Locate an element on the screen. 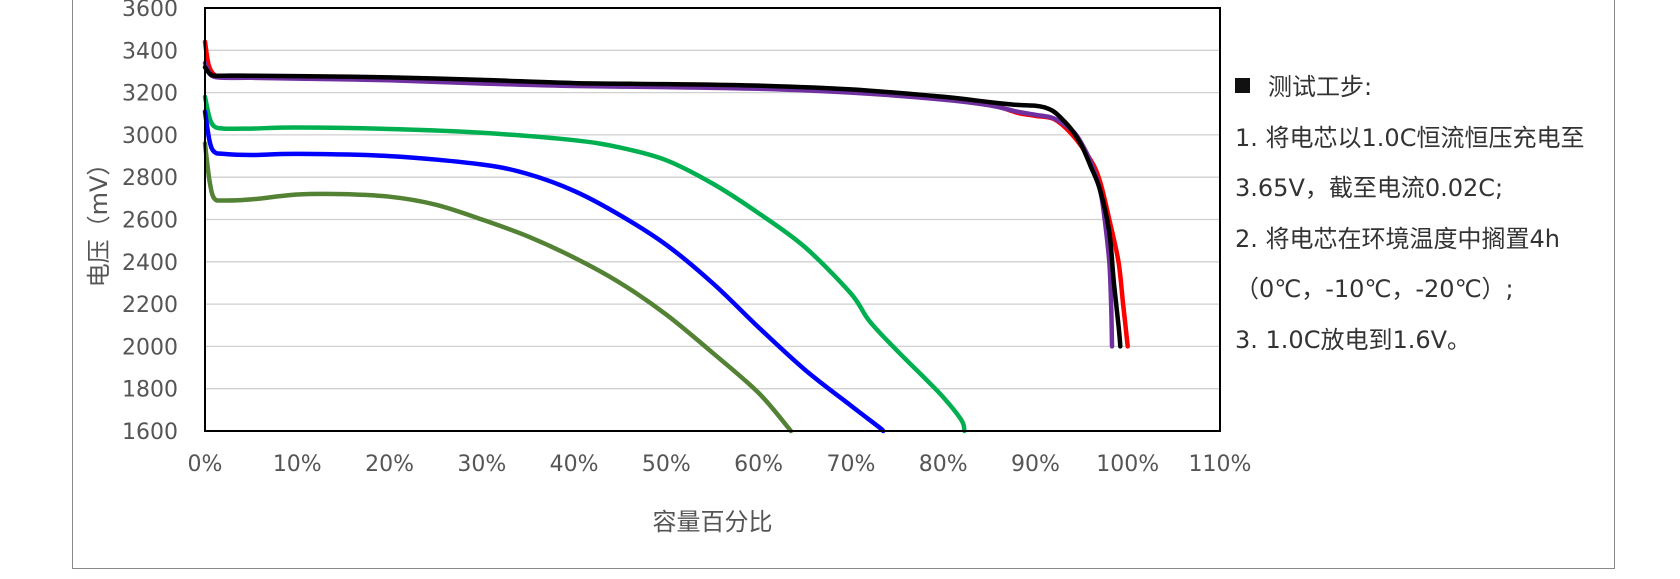 The width and height of the screenshot is (1680, 579). y-tick-label: 2600 is located at coordinates (150, 221).